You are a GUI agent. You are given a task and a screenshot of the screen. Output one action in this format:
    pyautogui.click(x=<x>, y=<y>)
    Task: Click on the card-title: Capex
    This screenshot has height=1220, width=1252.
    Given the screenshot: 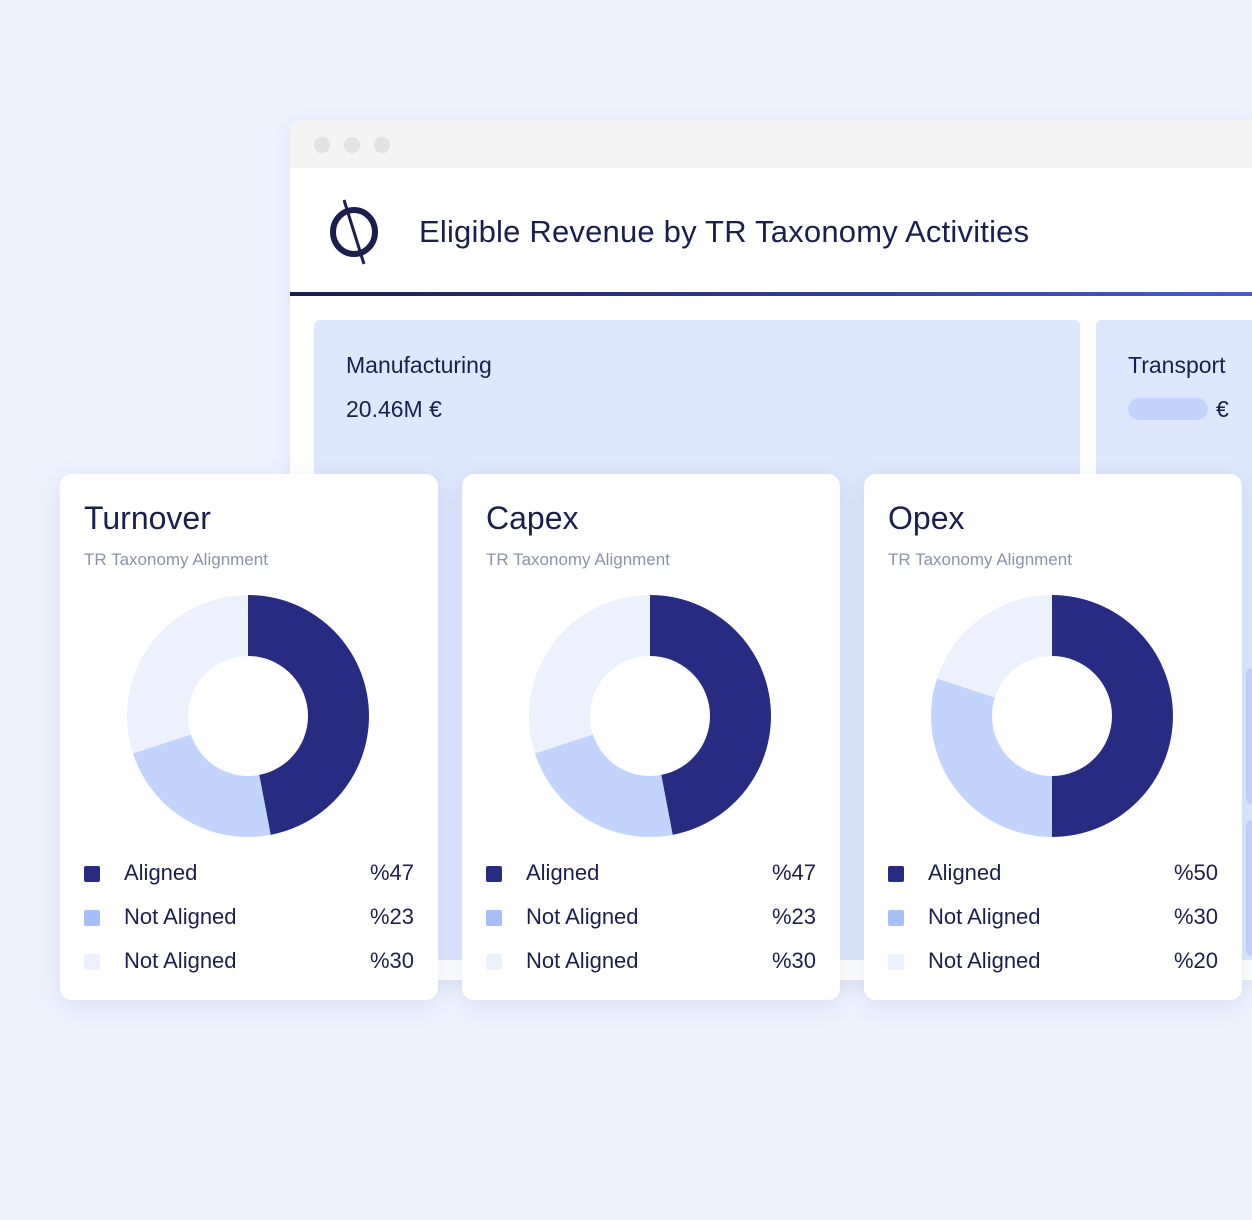 What is the action you would take?
    pyautogui.click(x=532, y=518)
    